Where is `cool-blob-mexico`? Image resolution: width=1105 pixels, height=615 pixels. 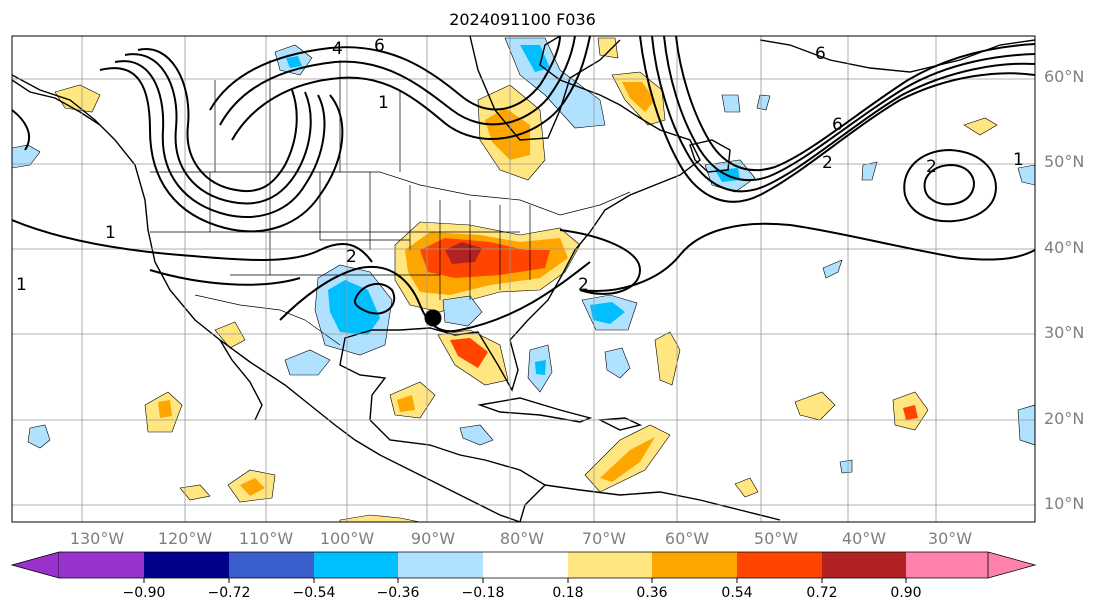 cool-blob-mexico is located at coordinates (307, 362).